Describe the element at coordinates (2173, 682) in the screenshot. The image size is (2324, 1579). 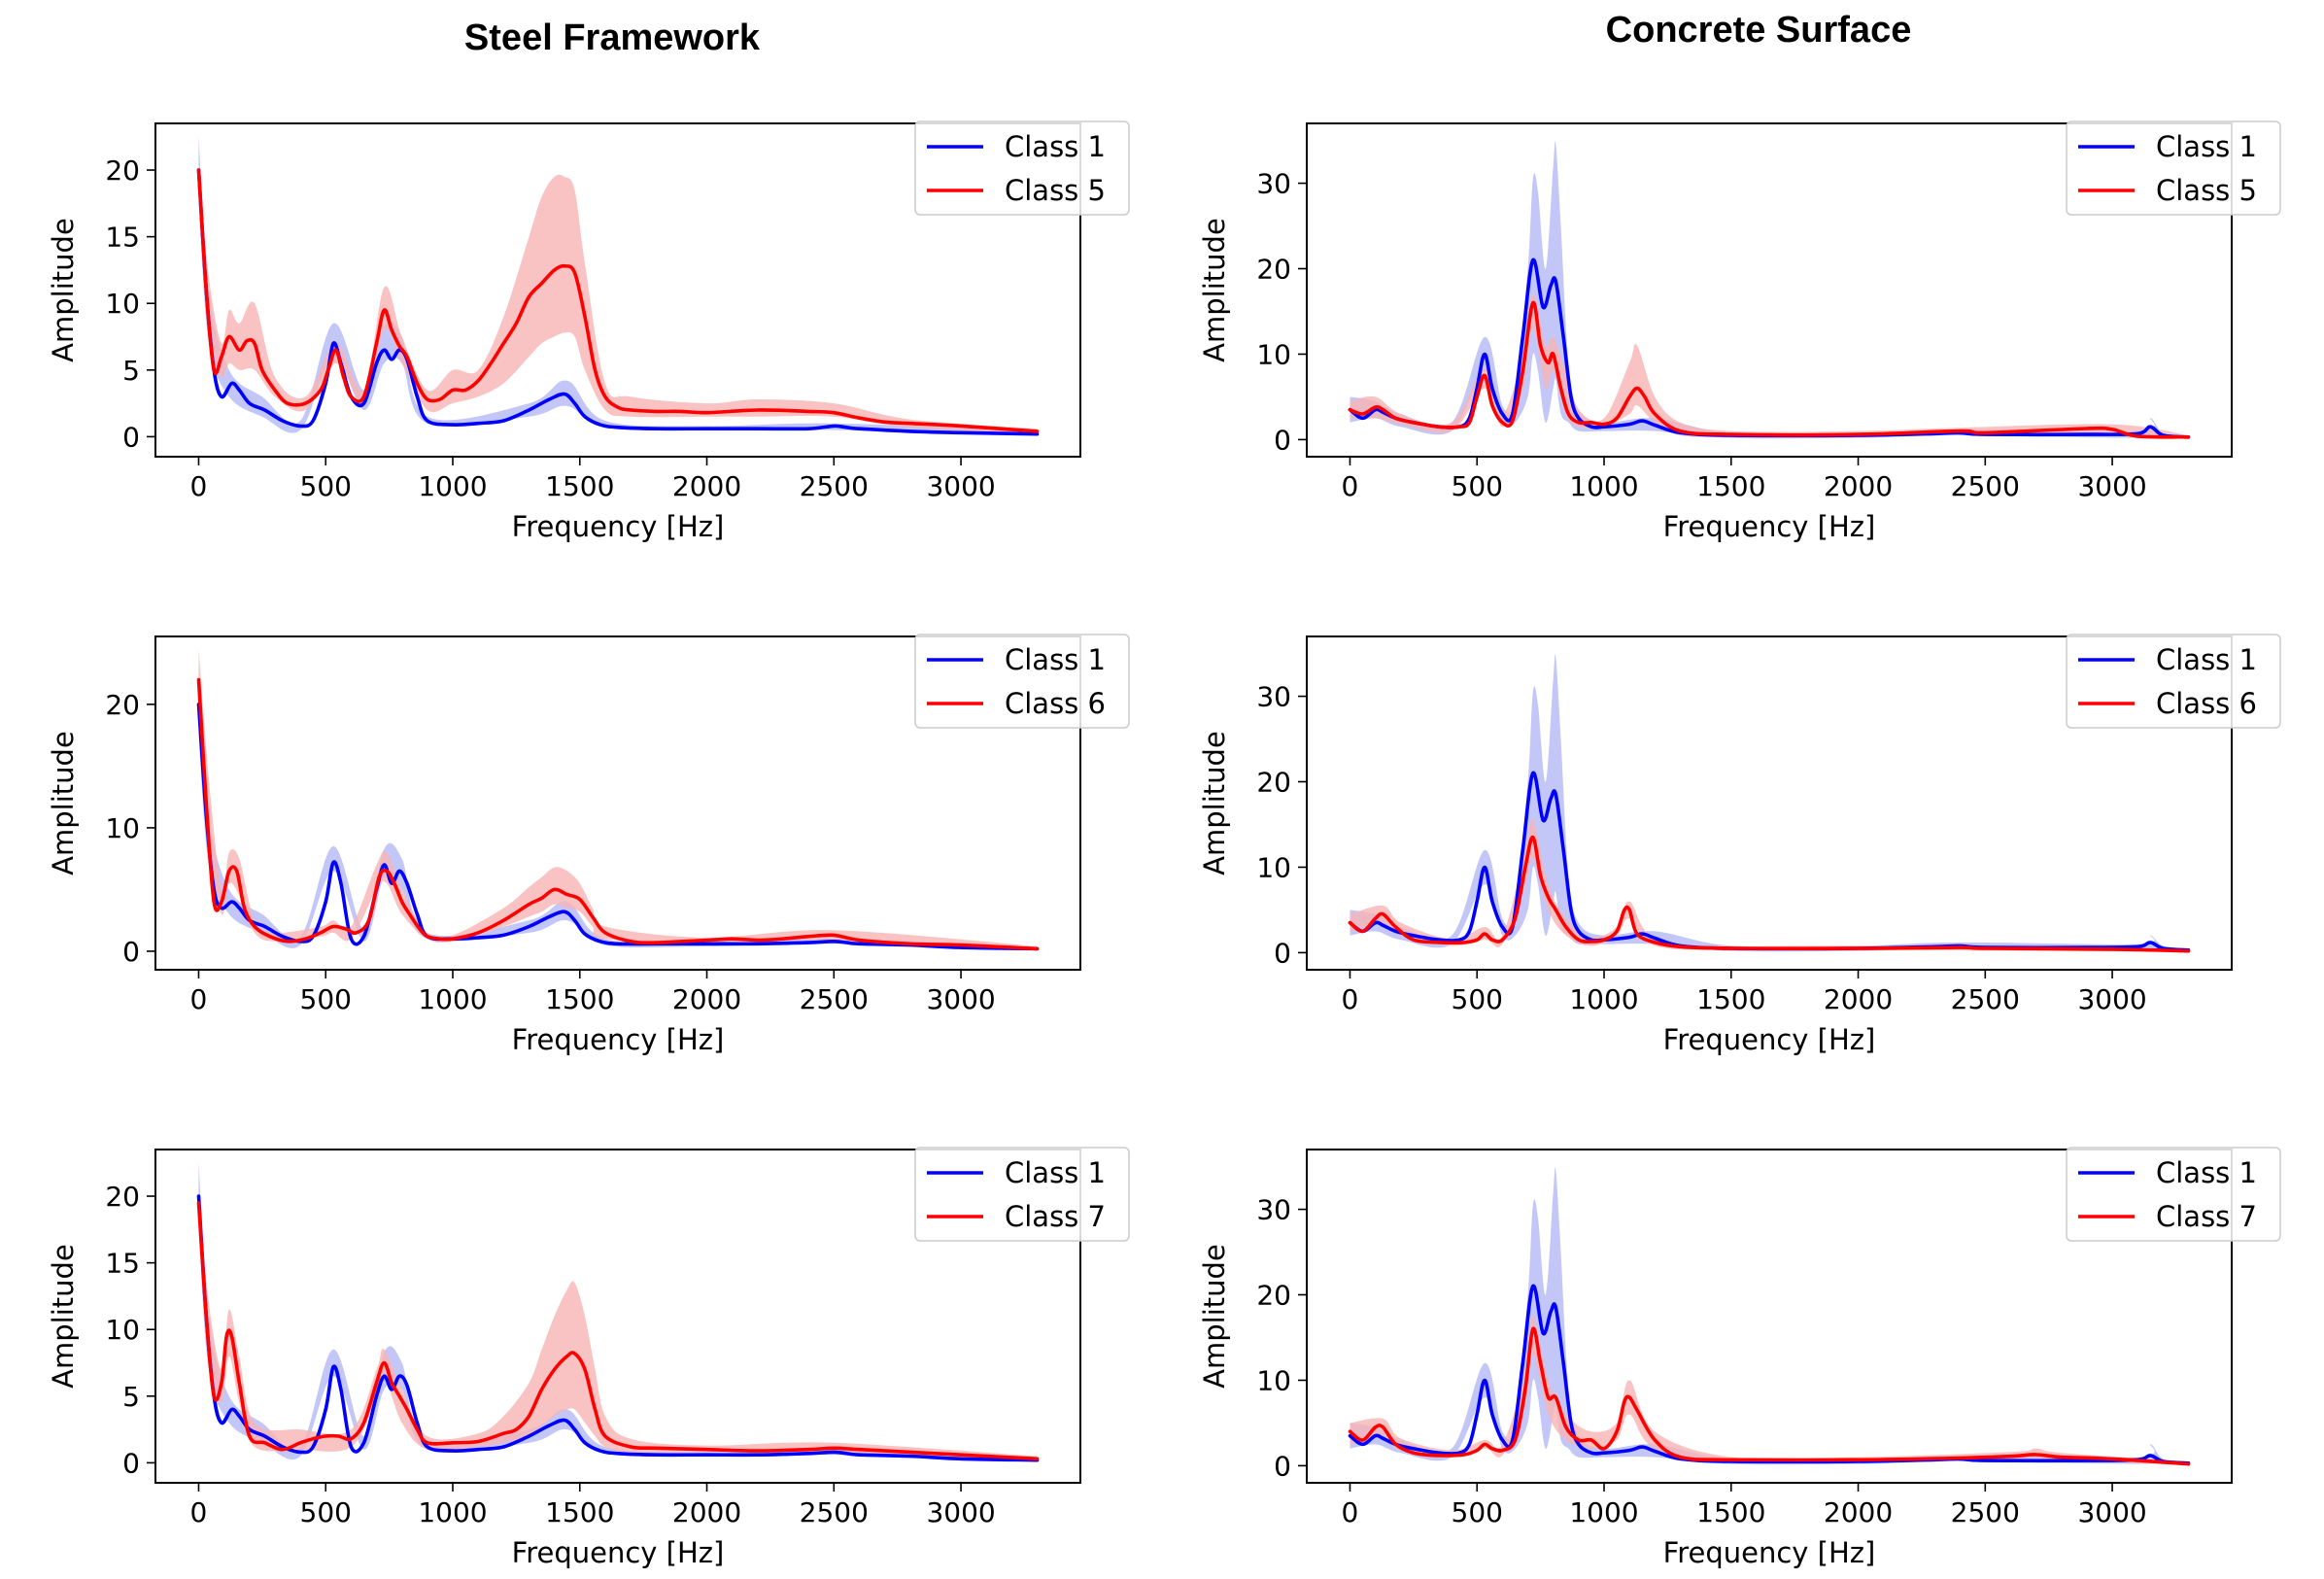
I see `legend: Class 1 Class 6` at that location.